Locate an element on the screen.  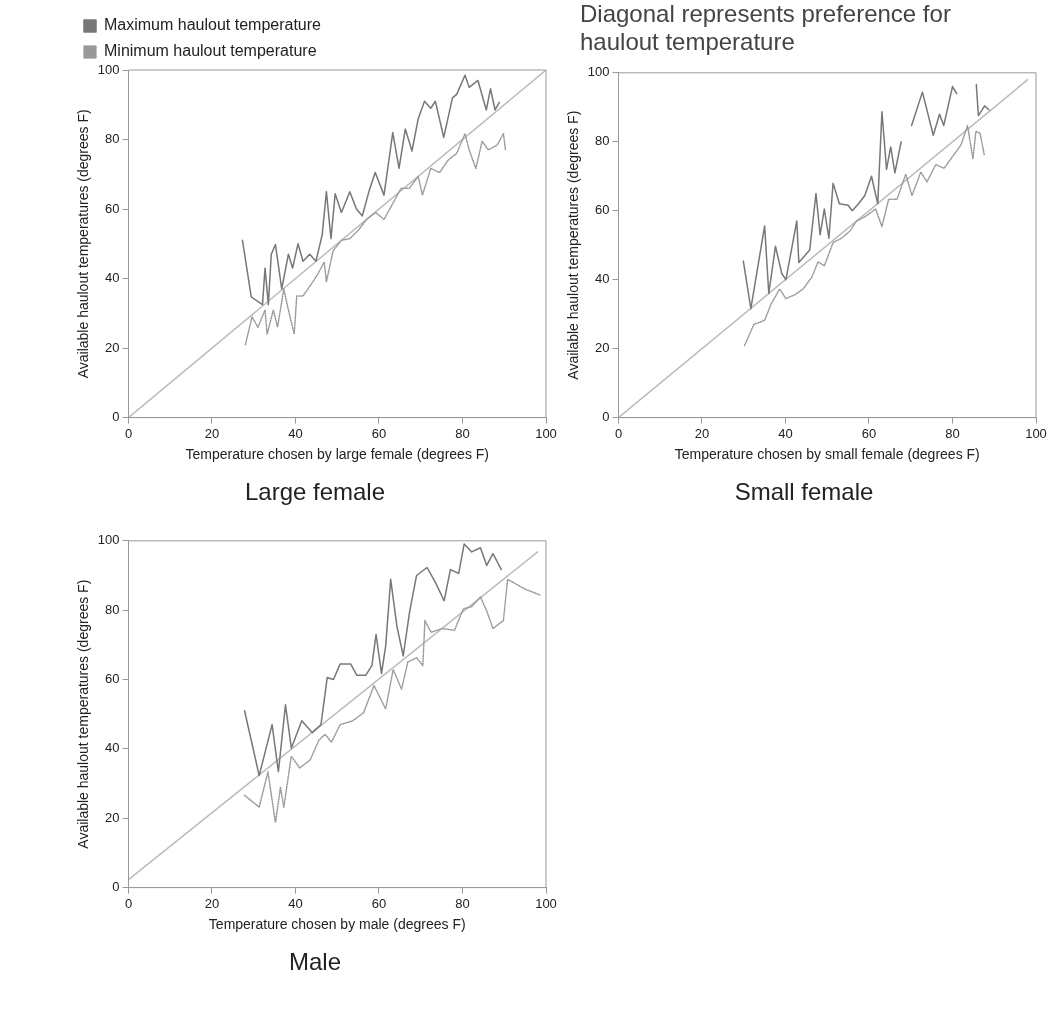
text: Diagonal represents preference for haulout temperature is located at coordinates (765, 28).